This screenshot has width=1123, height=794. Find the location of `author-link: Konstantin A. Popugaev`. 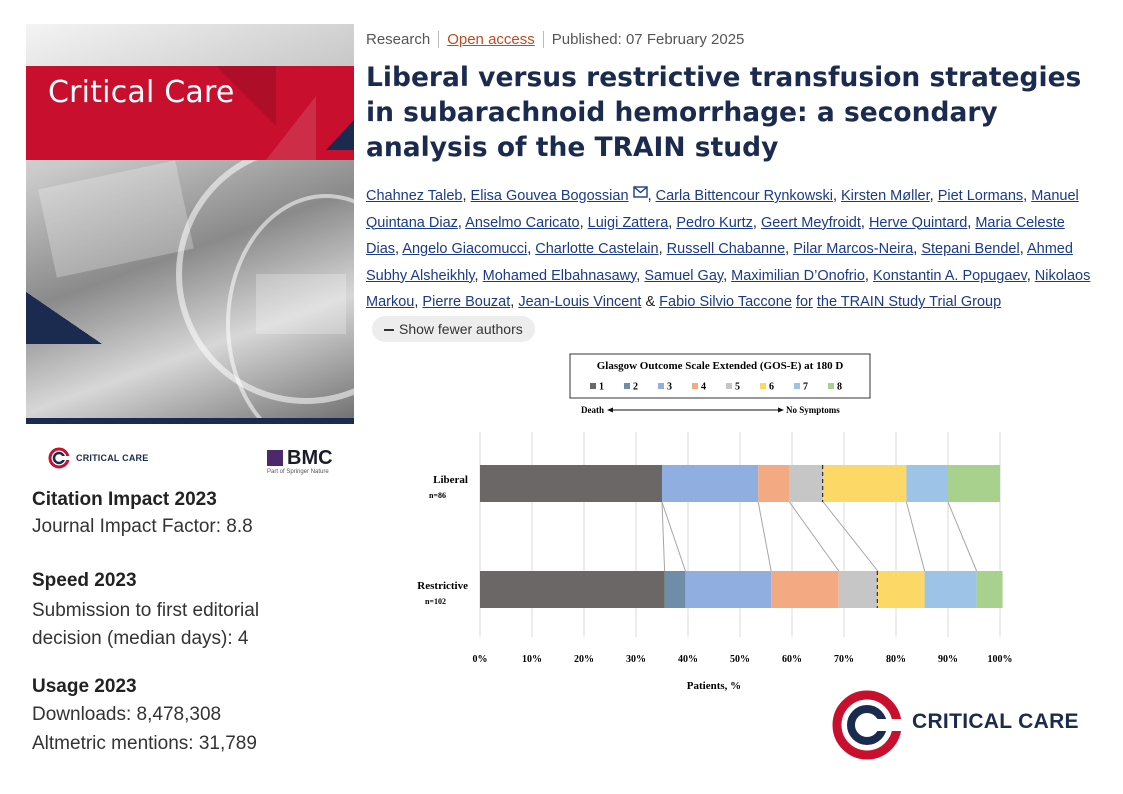

author-link: Konstantin A. Popugaev is located at coordinates (949, 275).